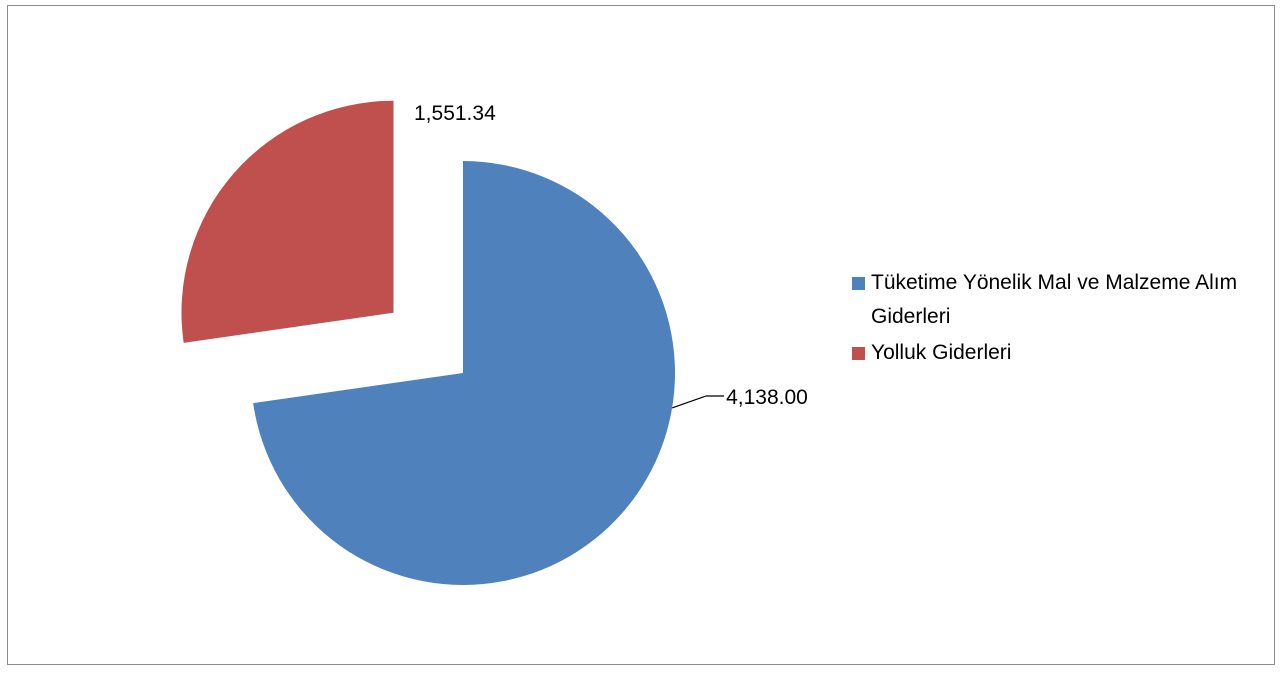 The height and width of the screenshot is (673, 1285). Describe the element at coordinates (698, 402) in the screenshot. I see `leader-line-tuketime` at that location.